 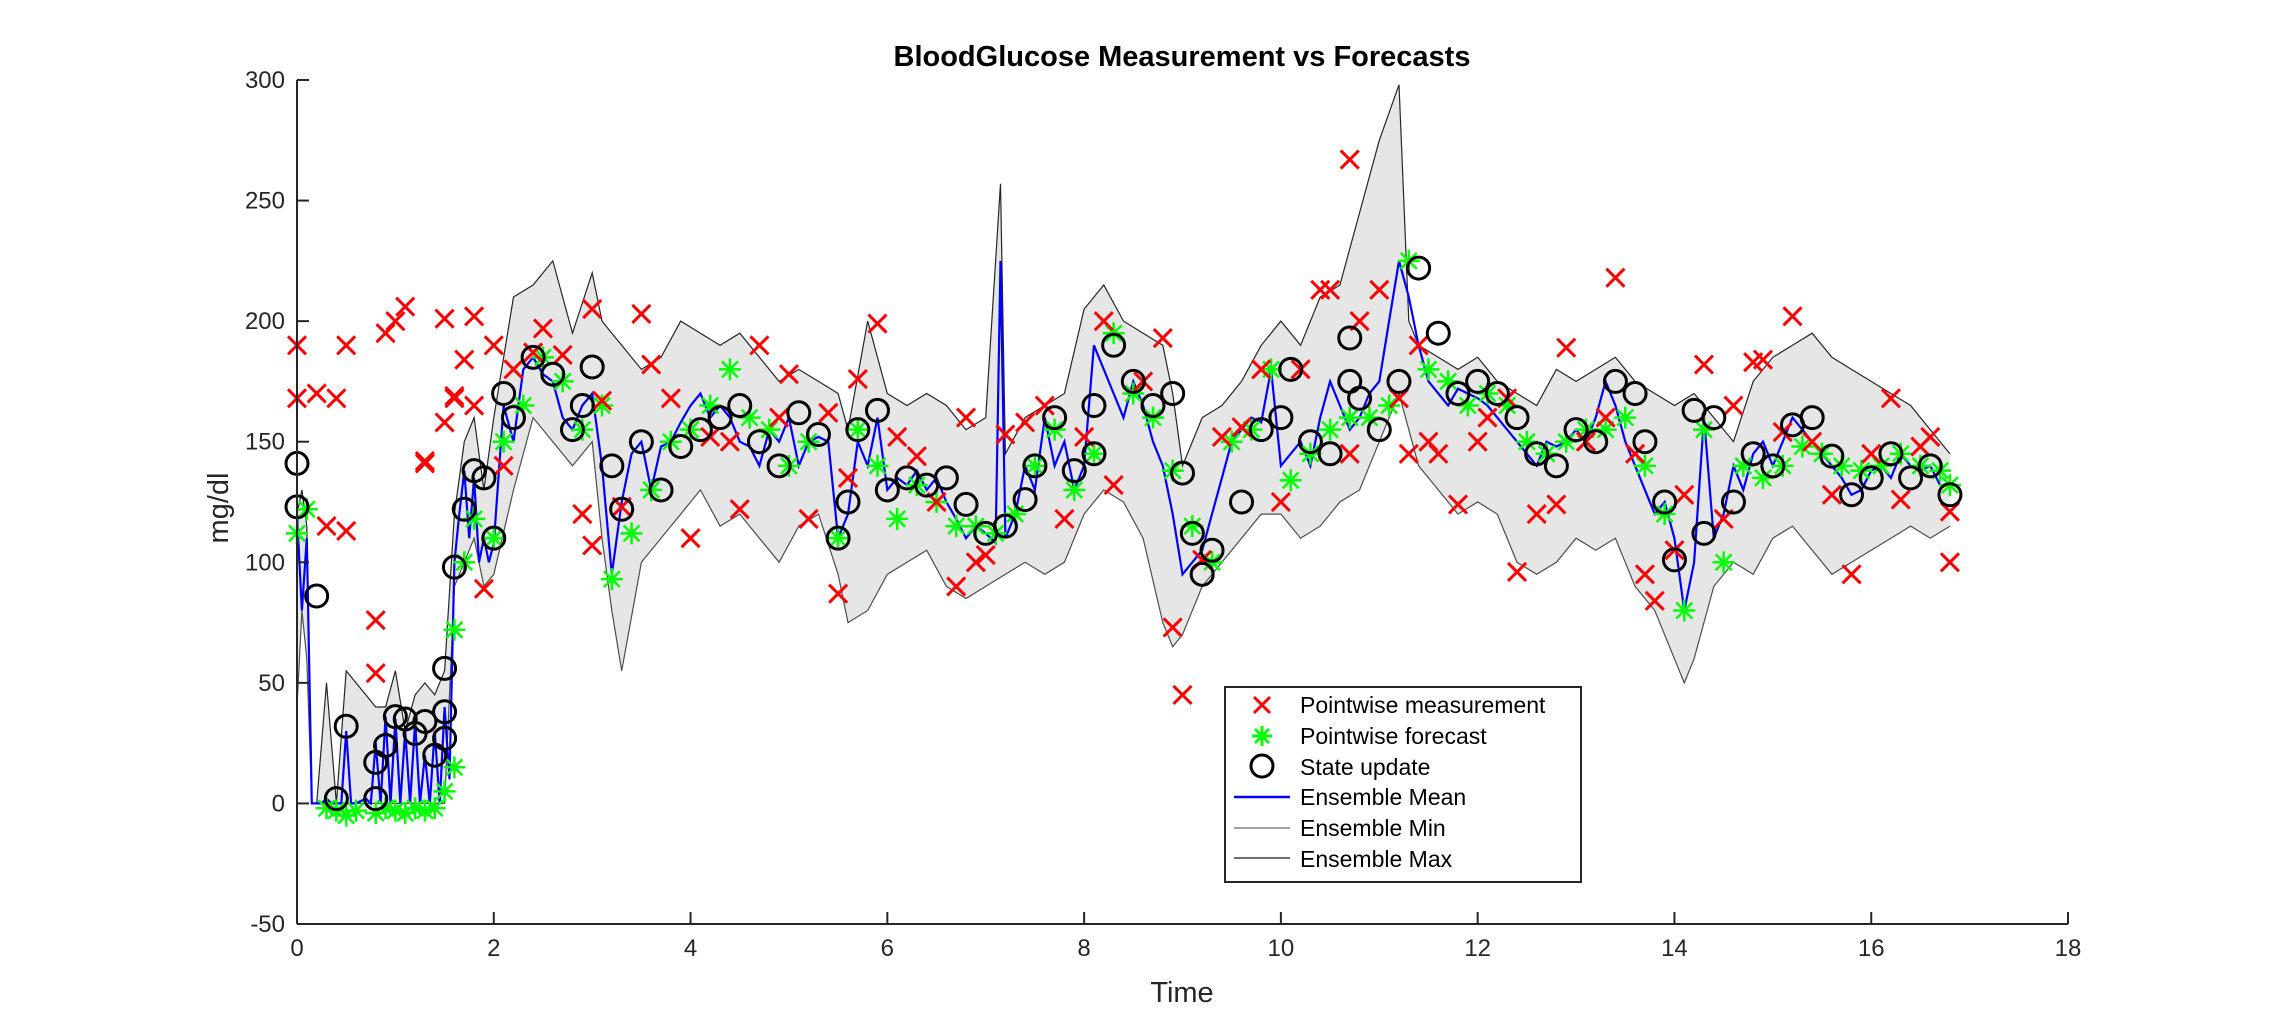 I want to click on legend-entry-ensemble-min: Ensemble Min, so click(x=1340, y=828).